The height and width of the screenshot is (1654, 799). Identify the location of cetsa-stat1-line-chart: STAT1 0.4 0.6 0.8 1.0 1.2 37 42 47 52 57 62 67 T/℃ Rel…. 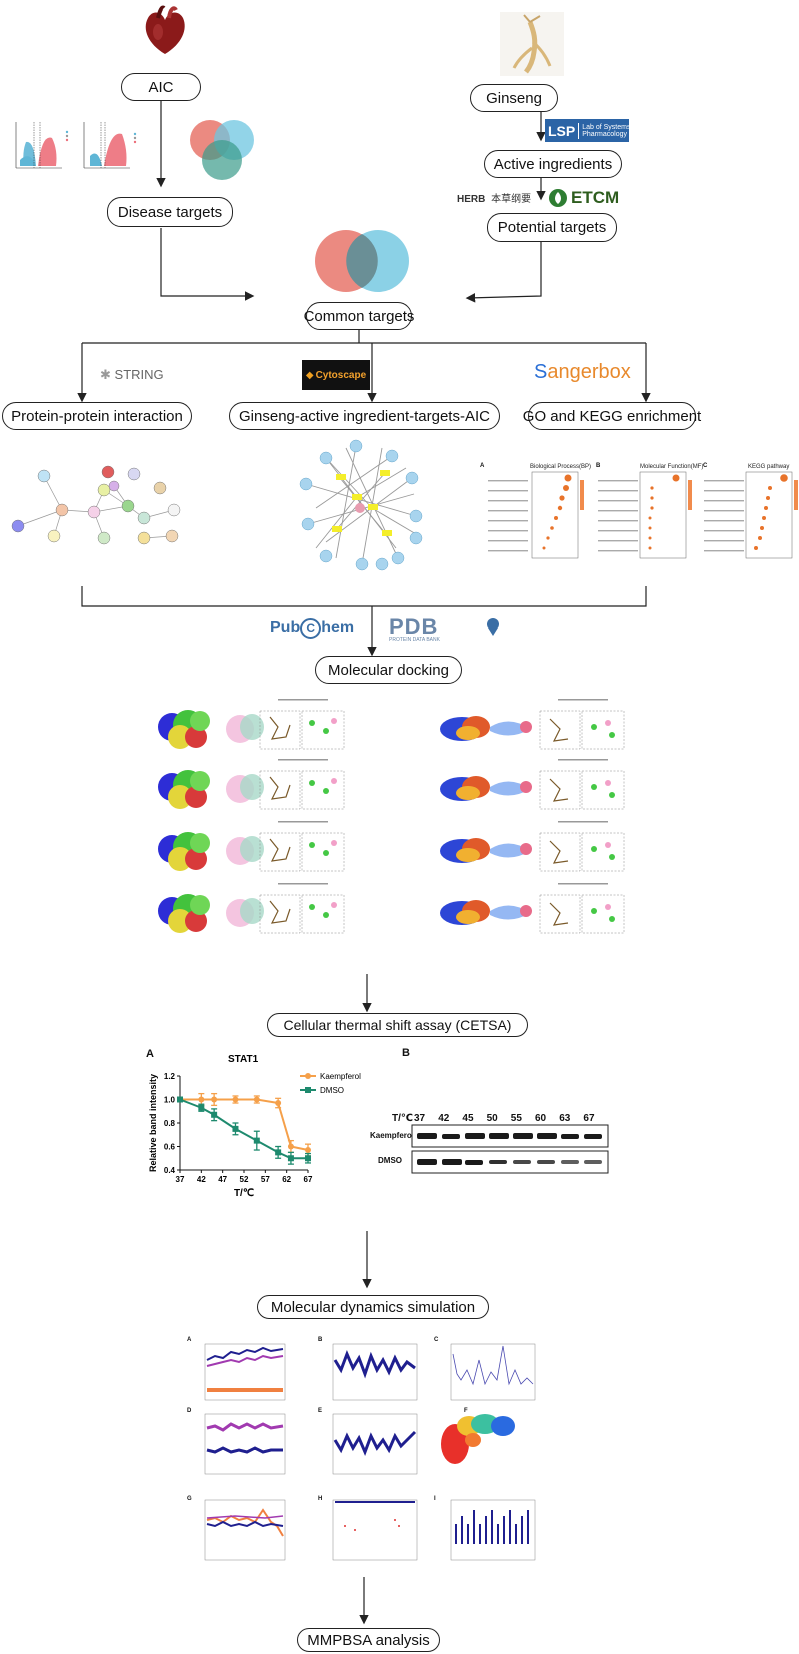
(254, 1126).